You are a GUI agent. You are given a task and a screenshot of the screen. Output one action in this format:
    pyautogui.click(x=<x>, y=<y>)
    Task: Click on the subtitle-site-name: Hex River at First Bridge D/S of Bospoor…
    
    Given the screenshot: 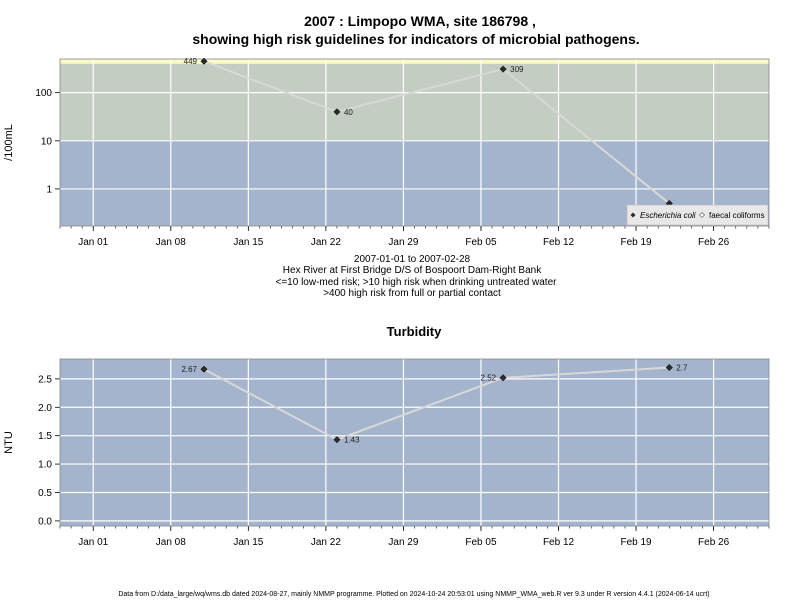 What is the action you would take?
    pyautogui.click(x=412, y=270)
    